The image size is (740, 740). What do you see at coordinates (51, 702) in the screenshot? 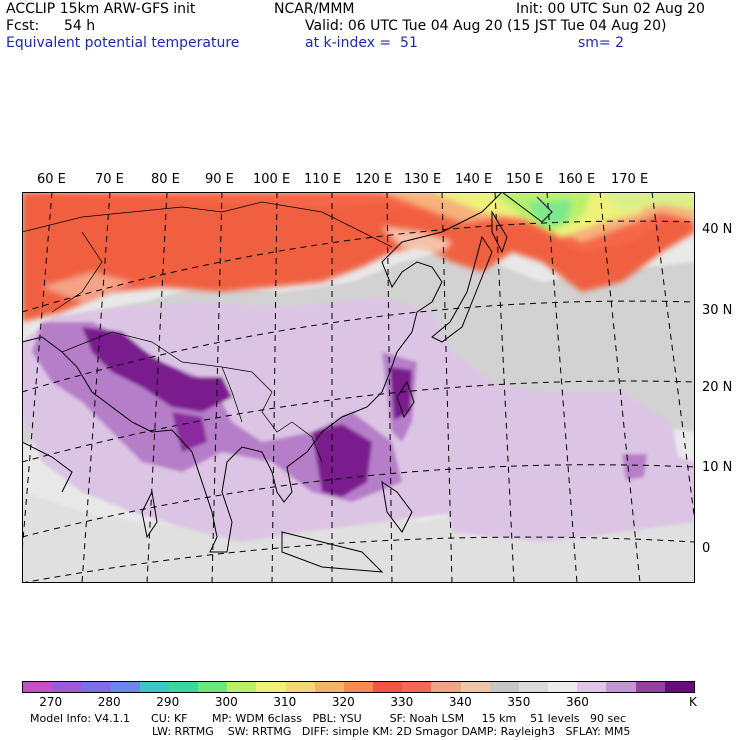
I see `colorbar-tick-label: 270` at bounding box center [51, 702].